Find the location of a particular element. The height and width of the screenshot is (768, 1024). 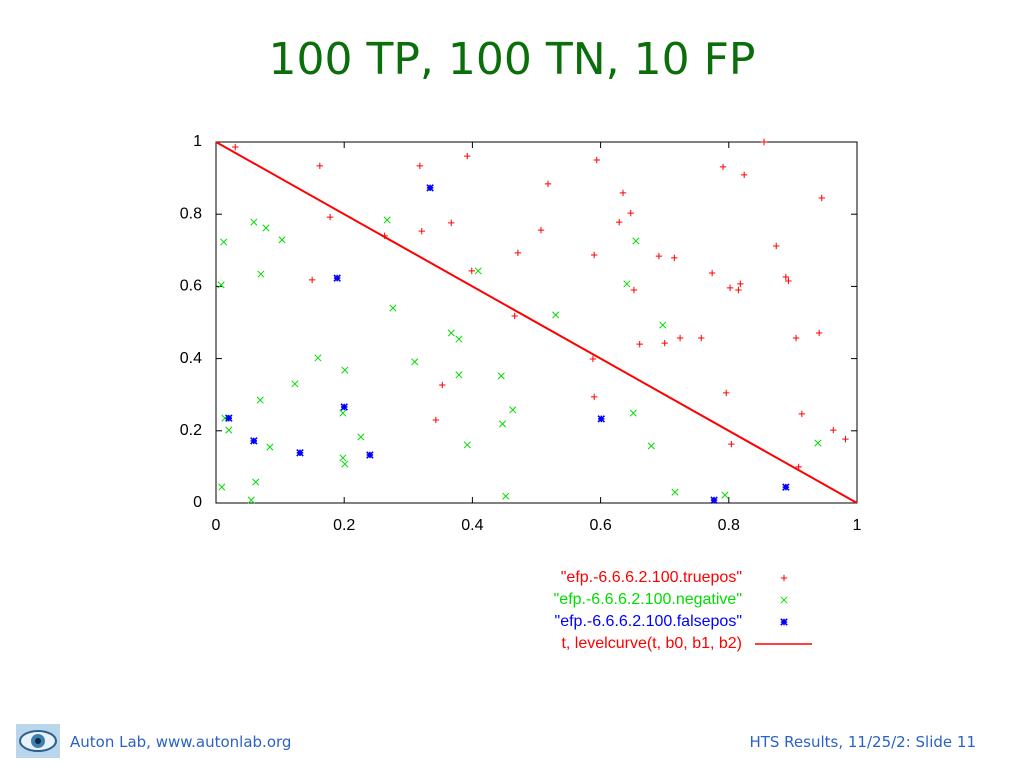

y-tick-label: 0.4 is located at coordinates (191, 358).